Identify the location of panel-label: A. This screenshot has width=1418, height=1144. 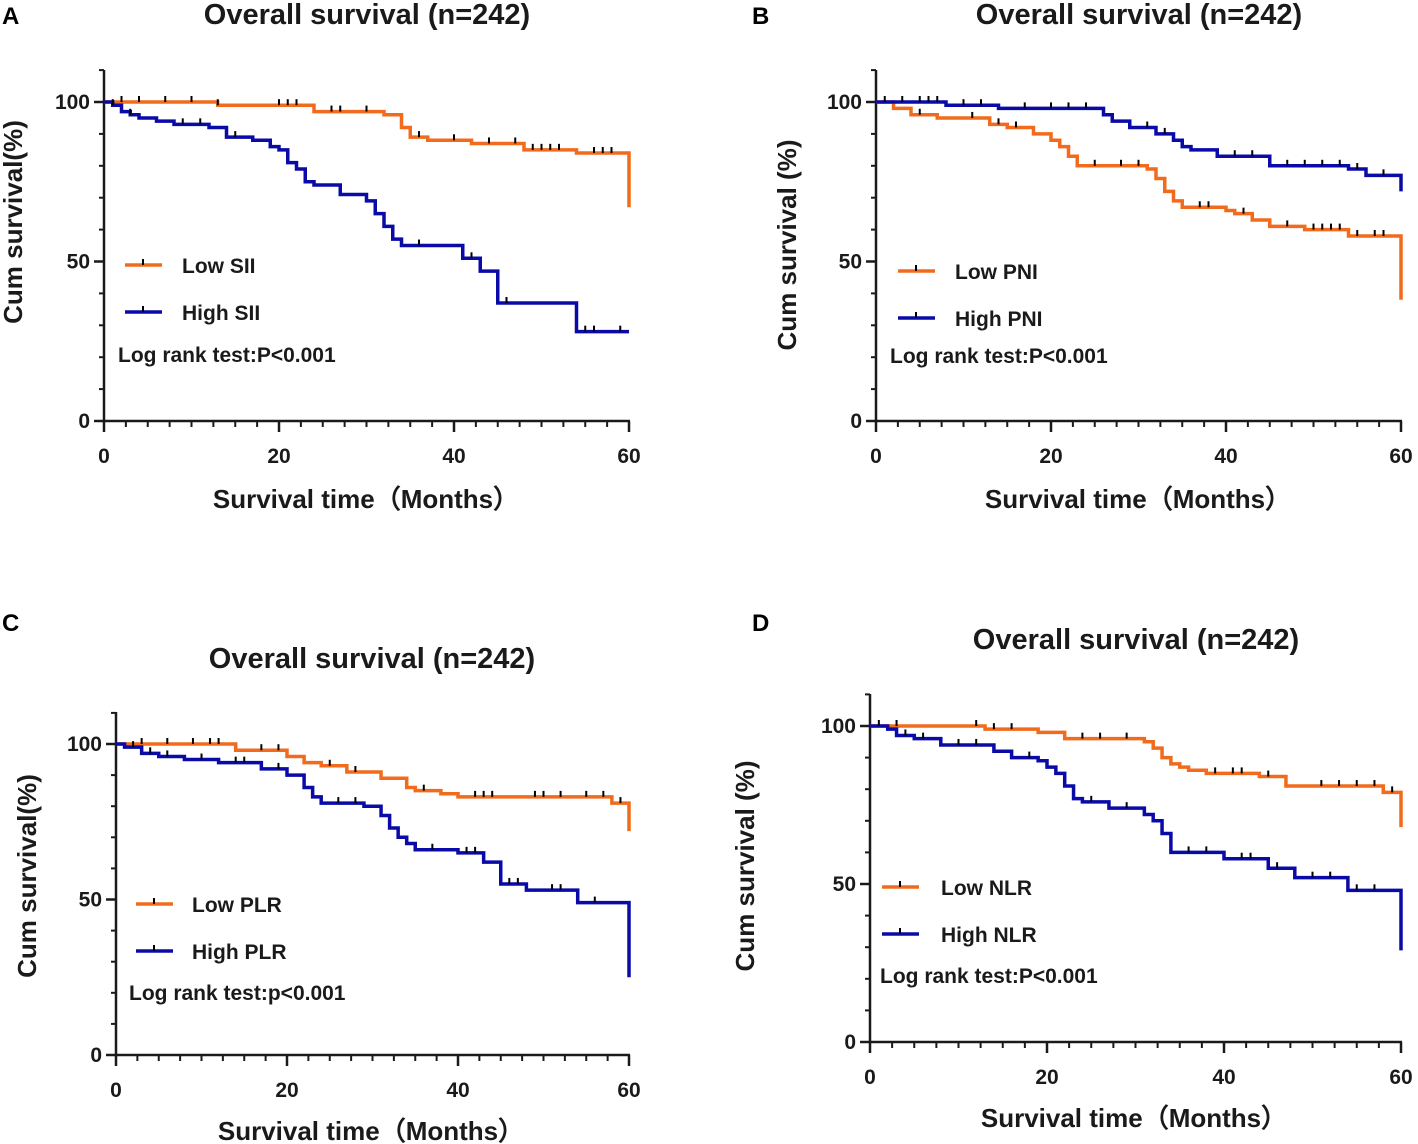
(10, 16).